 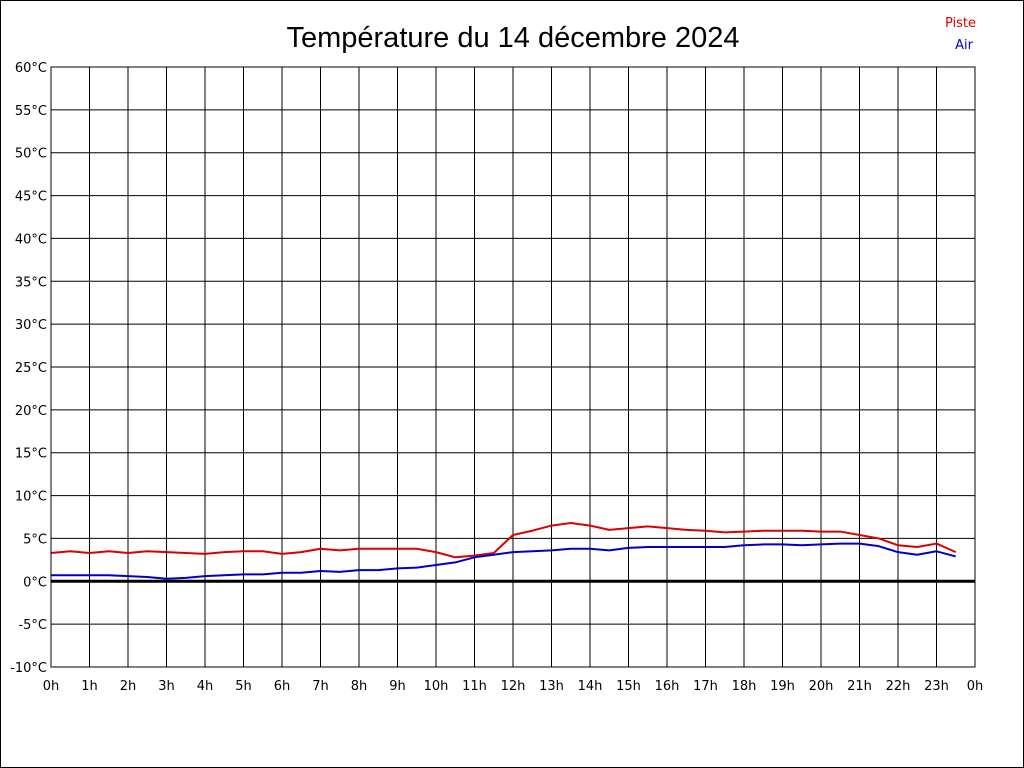 What do you see at coordinates (31, 368) in the screenshot?
I see `y-tick-label: 25°C` at bounding box center [31, 368].